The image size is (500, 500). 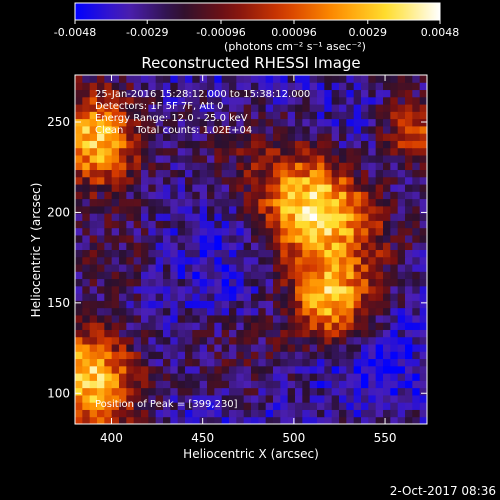 I want to click on info-energy-range: Energy Range: 12.0 - 25.0 keV, so click(x=171, y=118).